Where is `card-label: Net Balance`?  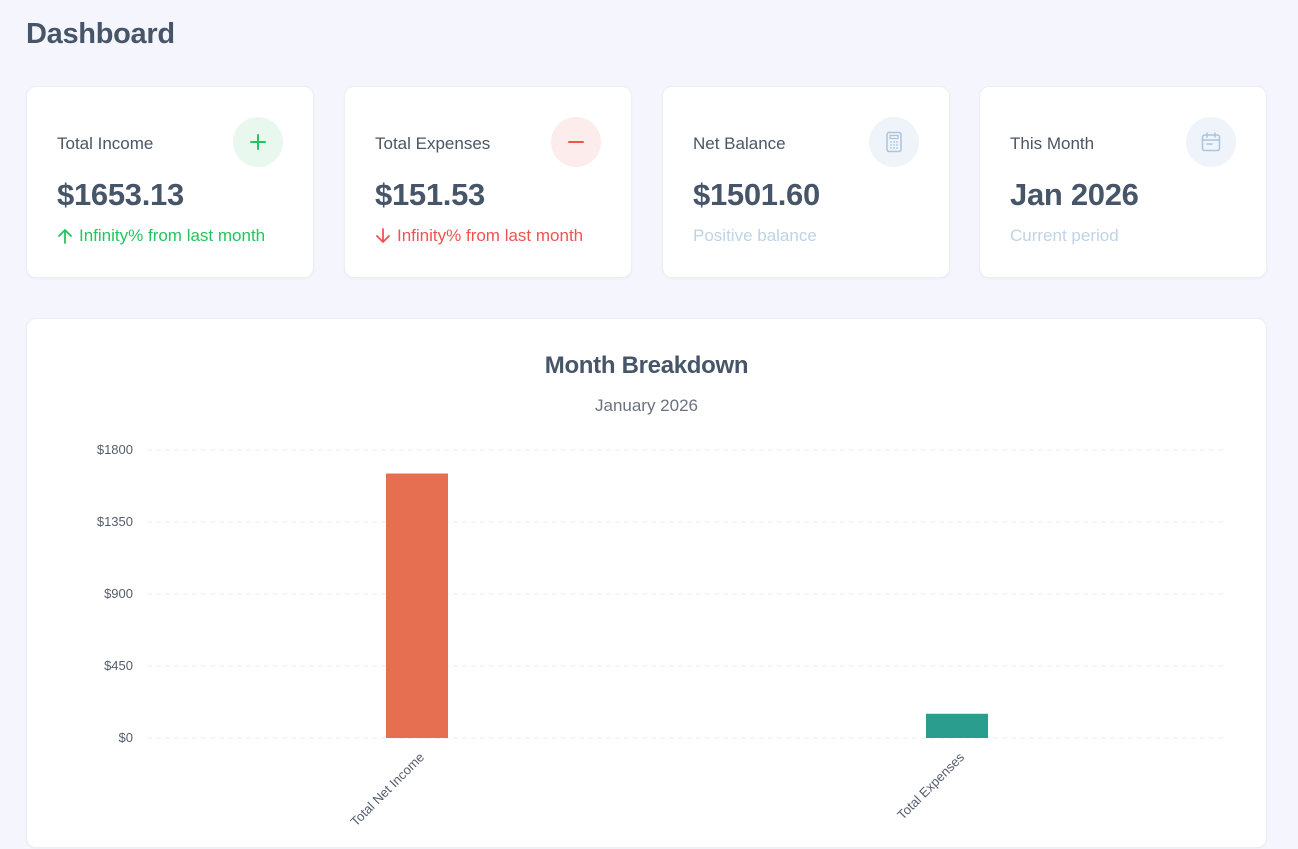
card-label: Net Balance is located at coordinates (739, 143).